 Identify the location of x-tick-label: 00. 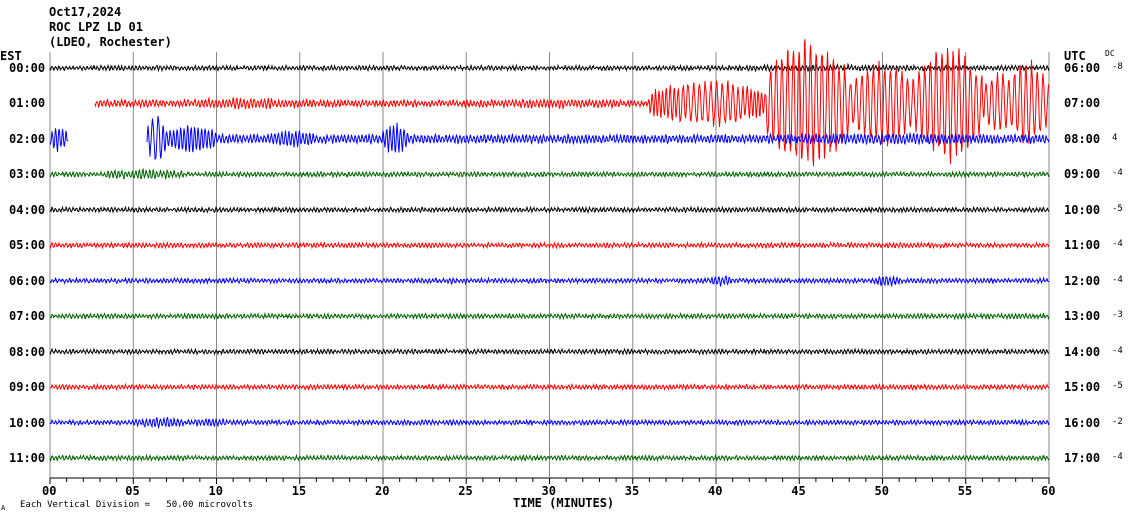
(49, 491).